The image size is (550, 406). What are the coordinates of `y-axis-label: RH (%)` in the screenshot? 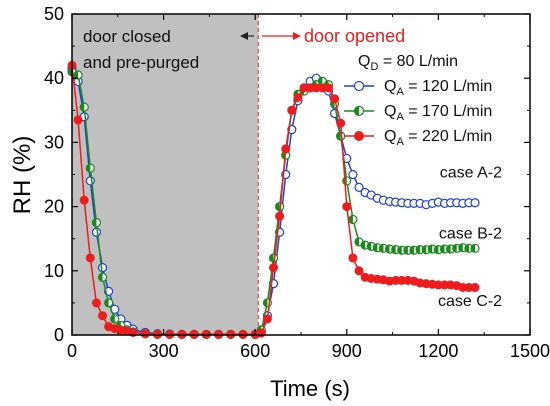 It's located at (22, 175).